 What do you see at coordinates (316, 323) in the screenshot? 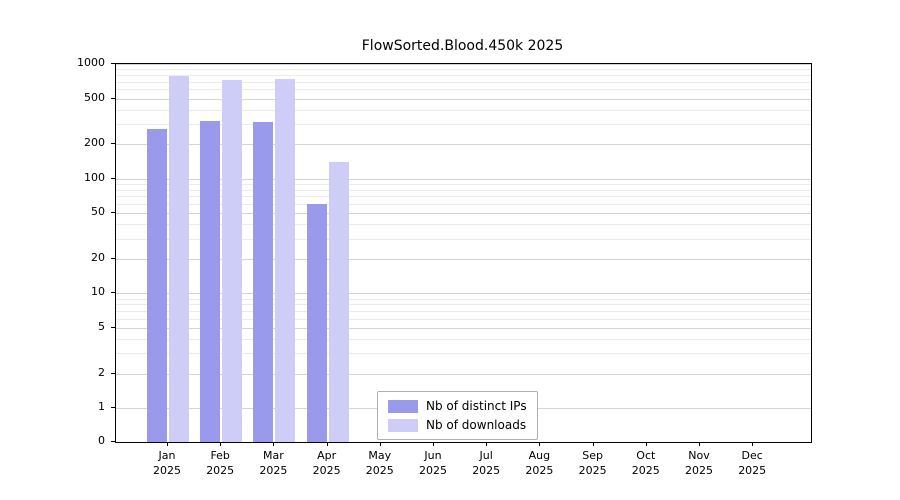
I see `bar-ips-apr` at bounding box center [316, 323].